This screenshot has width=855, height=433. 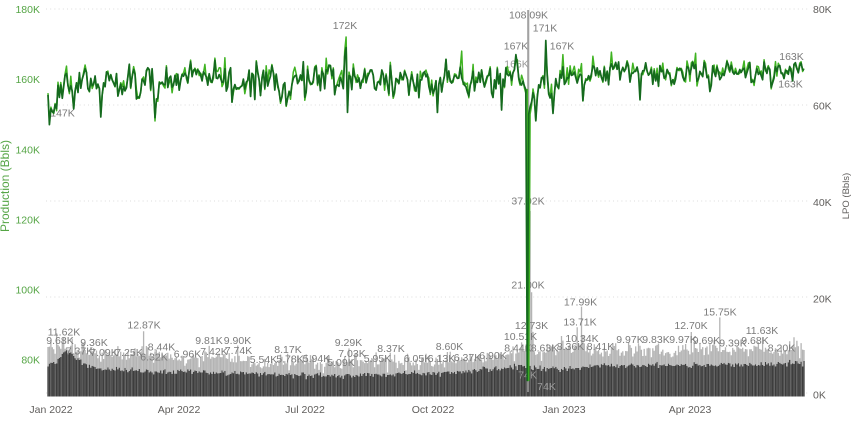 I want to click on svg-text: 6.96K, so click(x=187, y=355).